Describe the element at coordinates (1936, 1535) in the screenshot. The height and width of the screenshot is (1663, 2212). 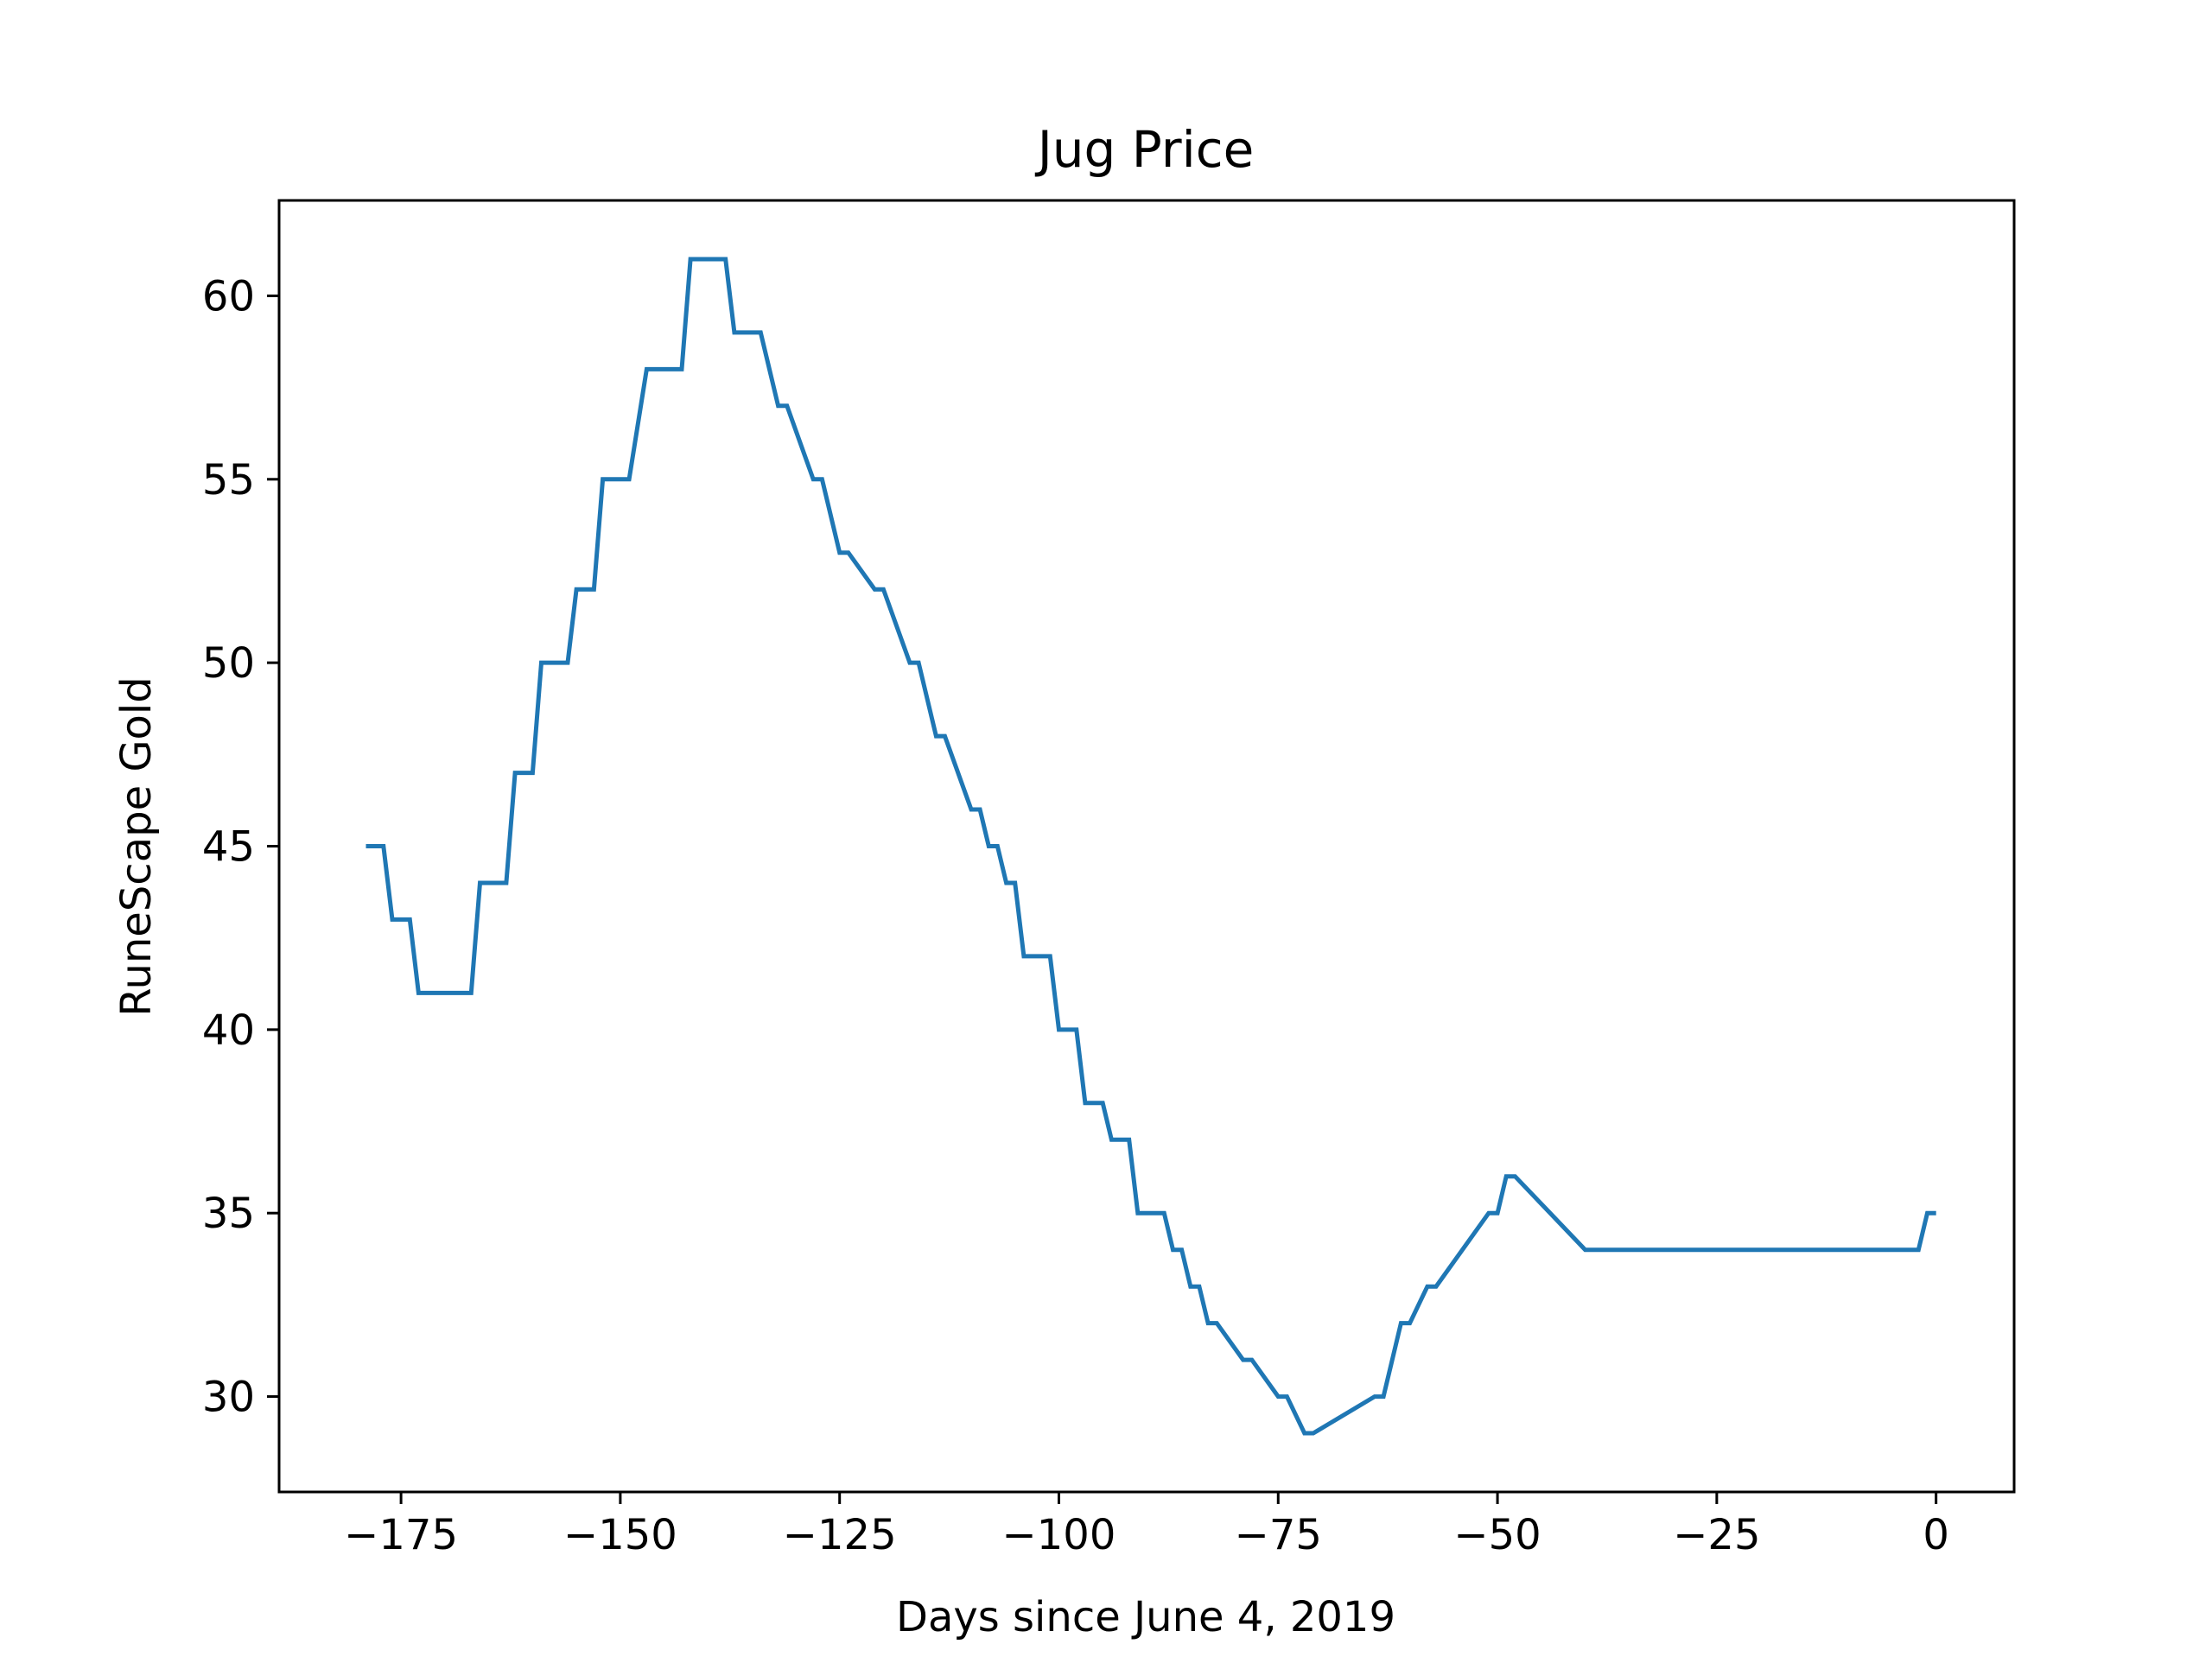
I see `x-tick-label: 0` at that location.